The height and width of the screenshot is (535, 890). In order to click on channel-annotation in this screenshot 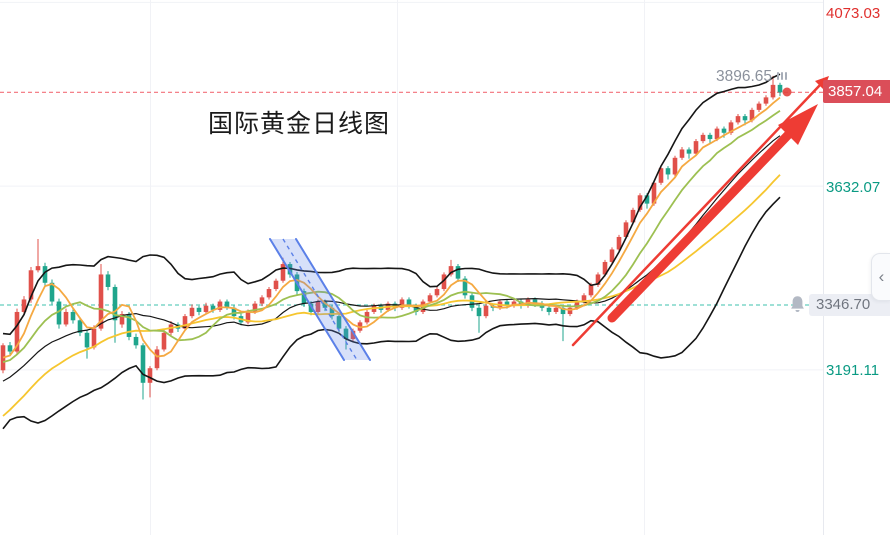, I will do `click(320, 299)`.